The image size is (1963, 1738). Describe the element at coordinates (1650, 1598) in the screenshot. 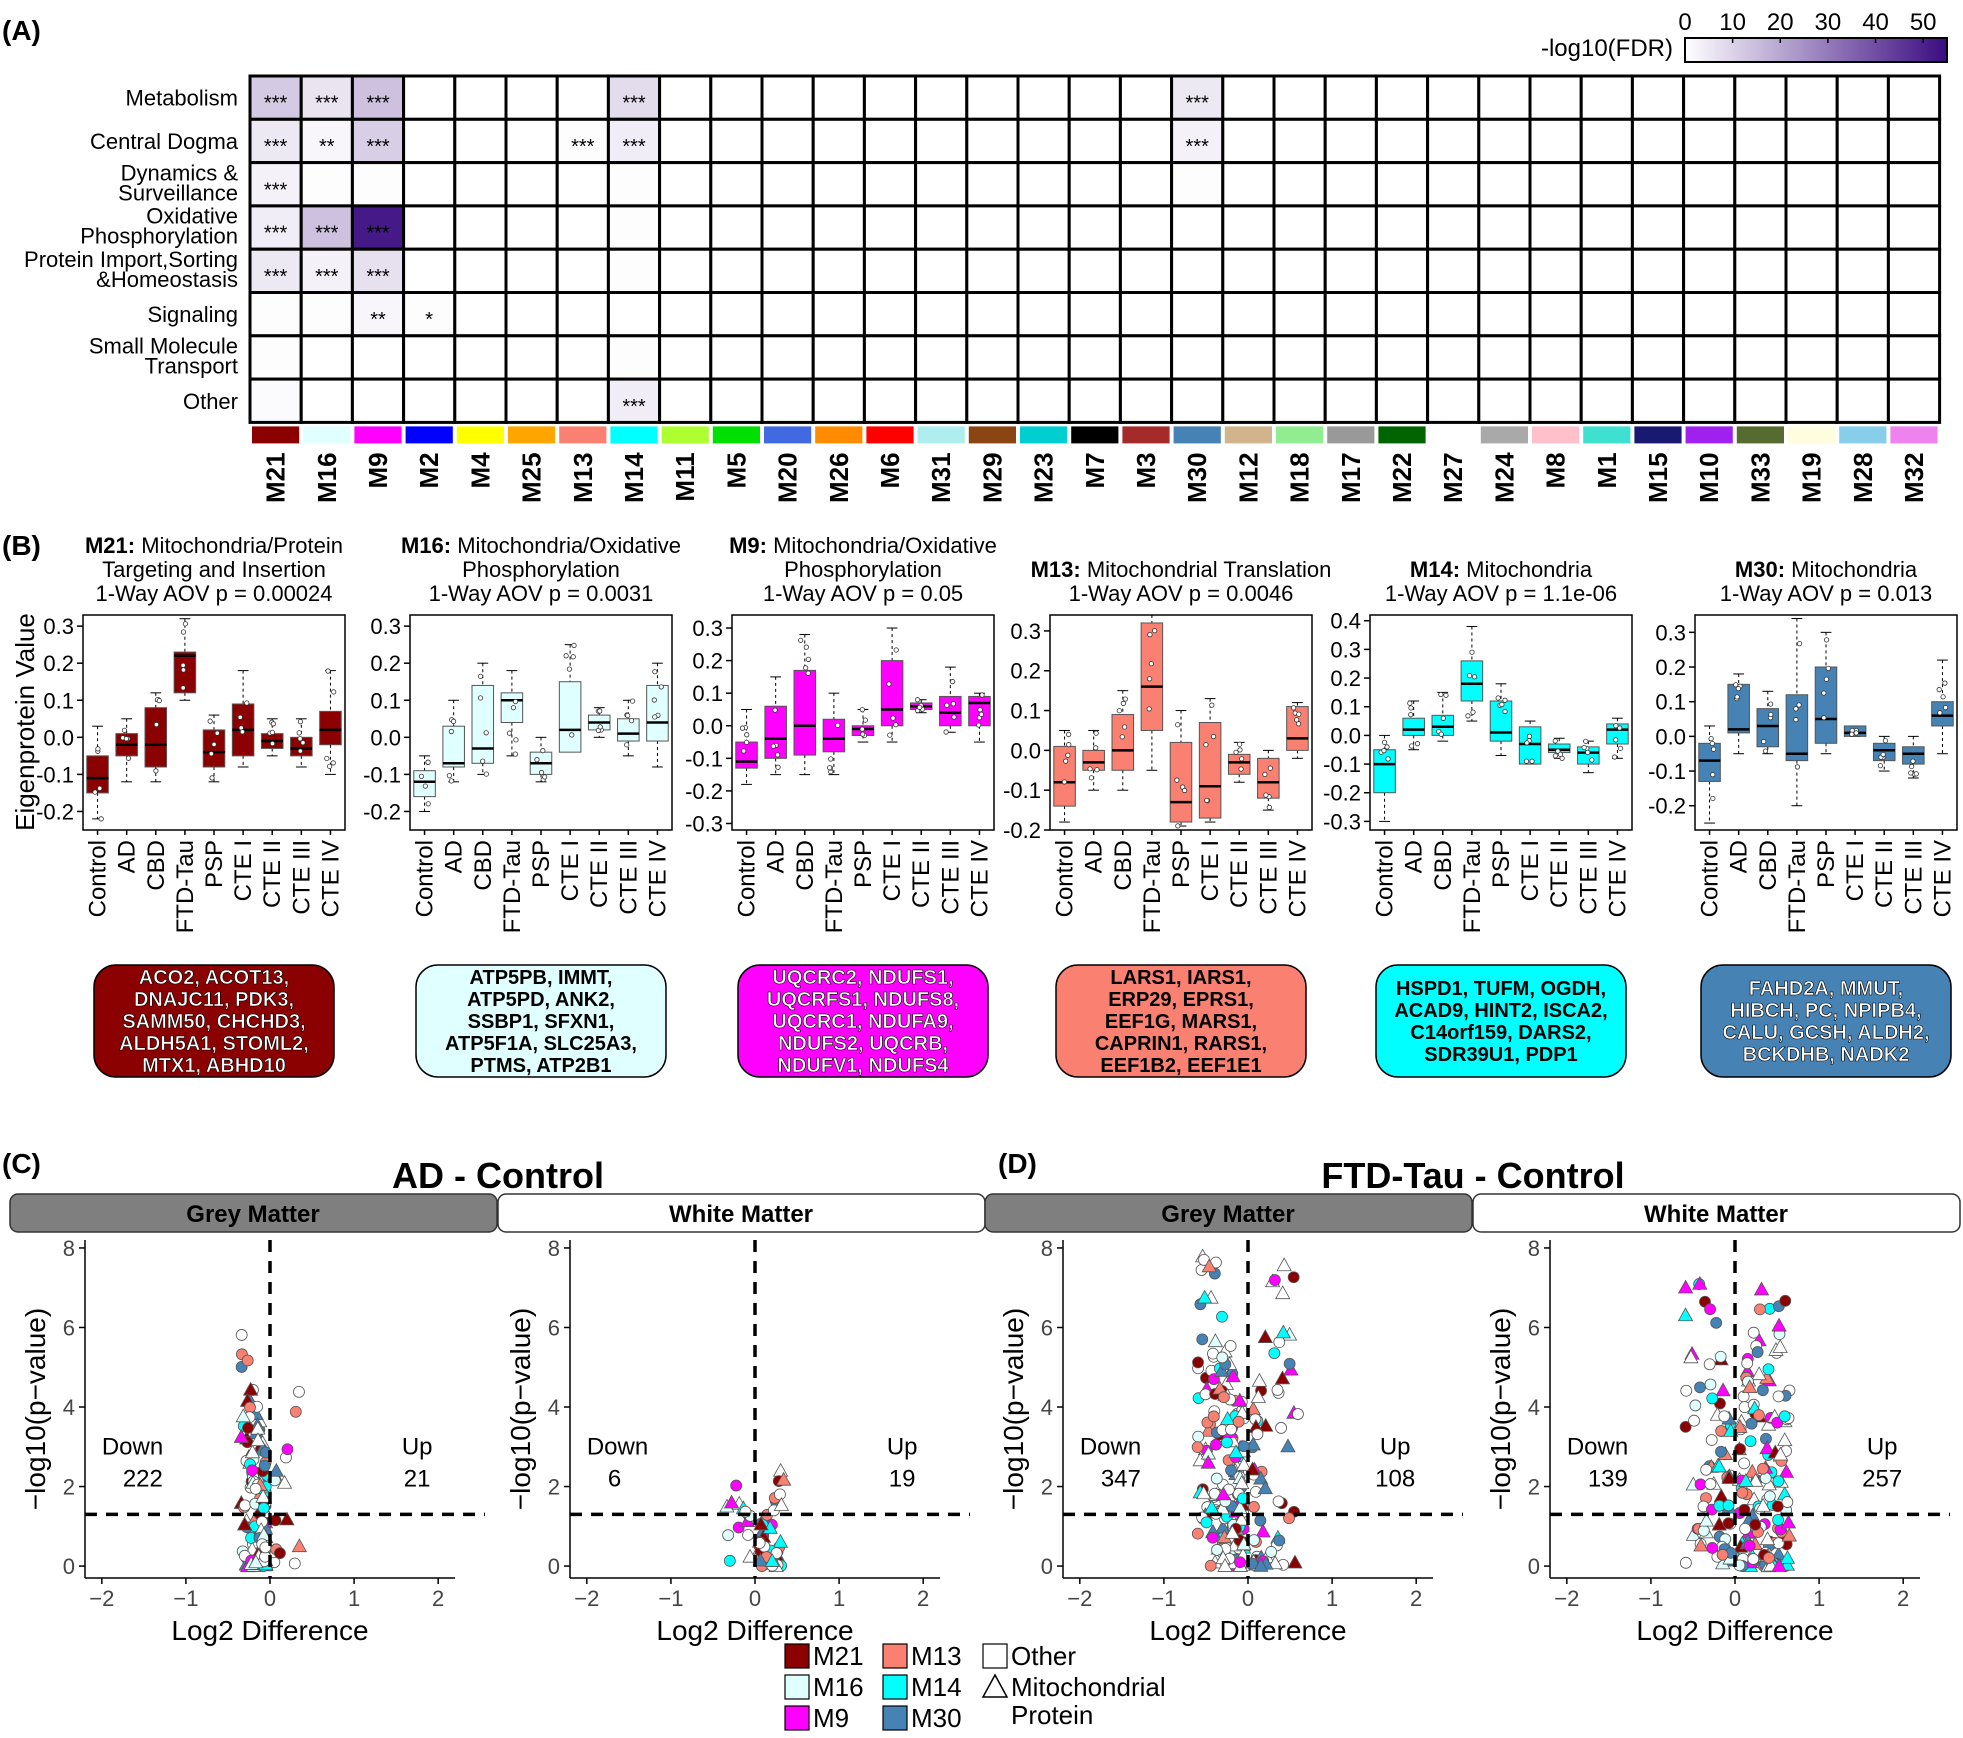

I see `volcano-x-tick-label: −1` at that location.